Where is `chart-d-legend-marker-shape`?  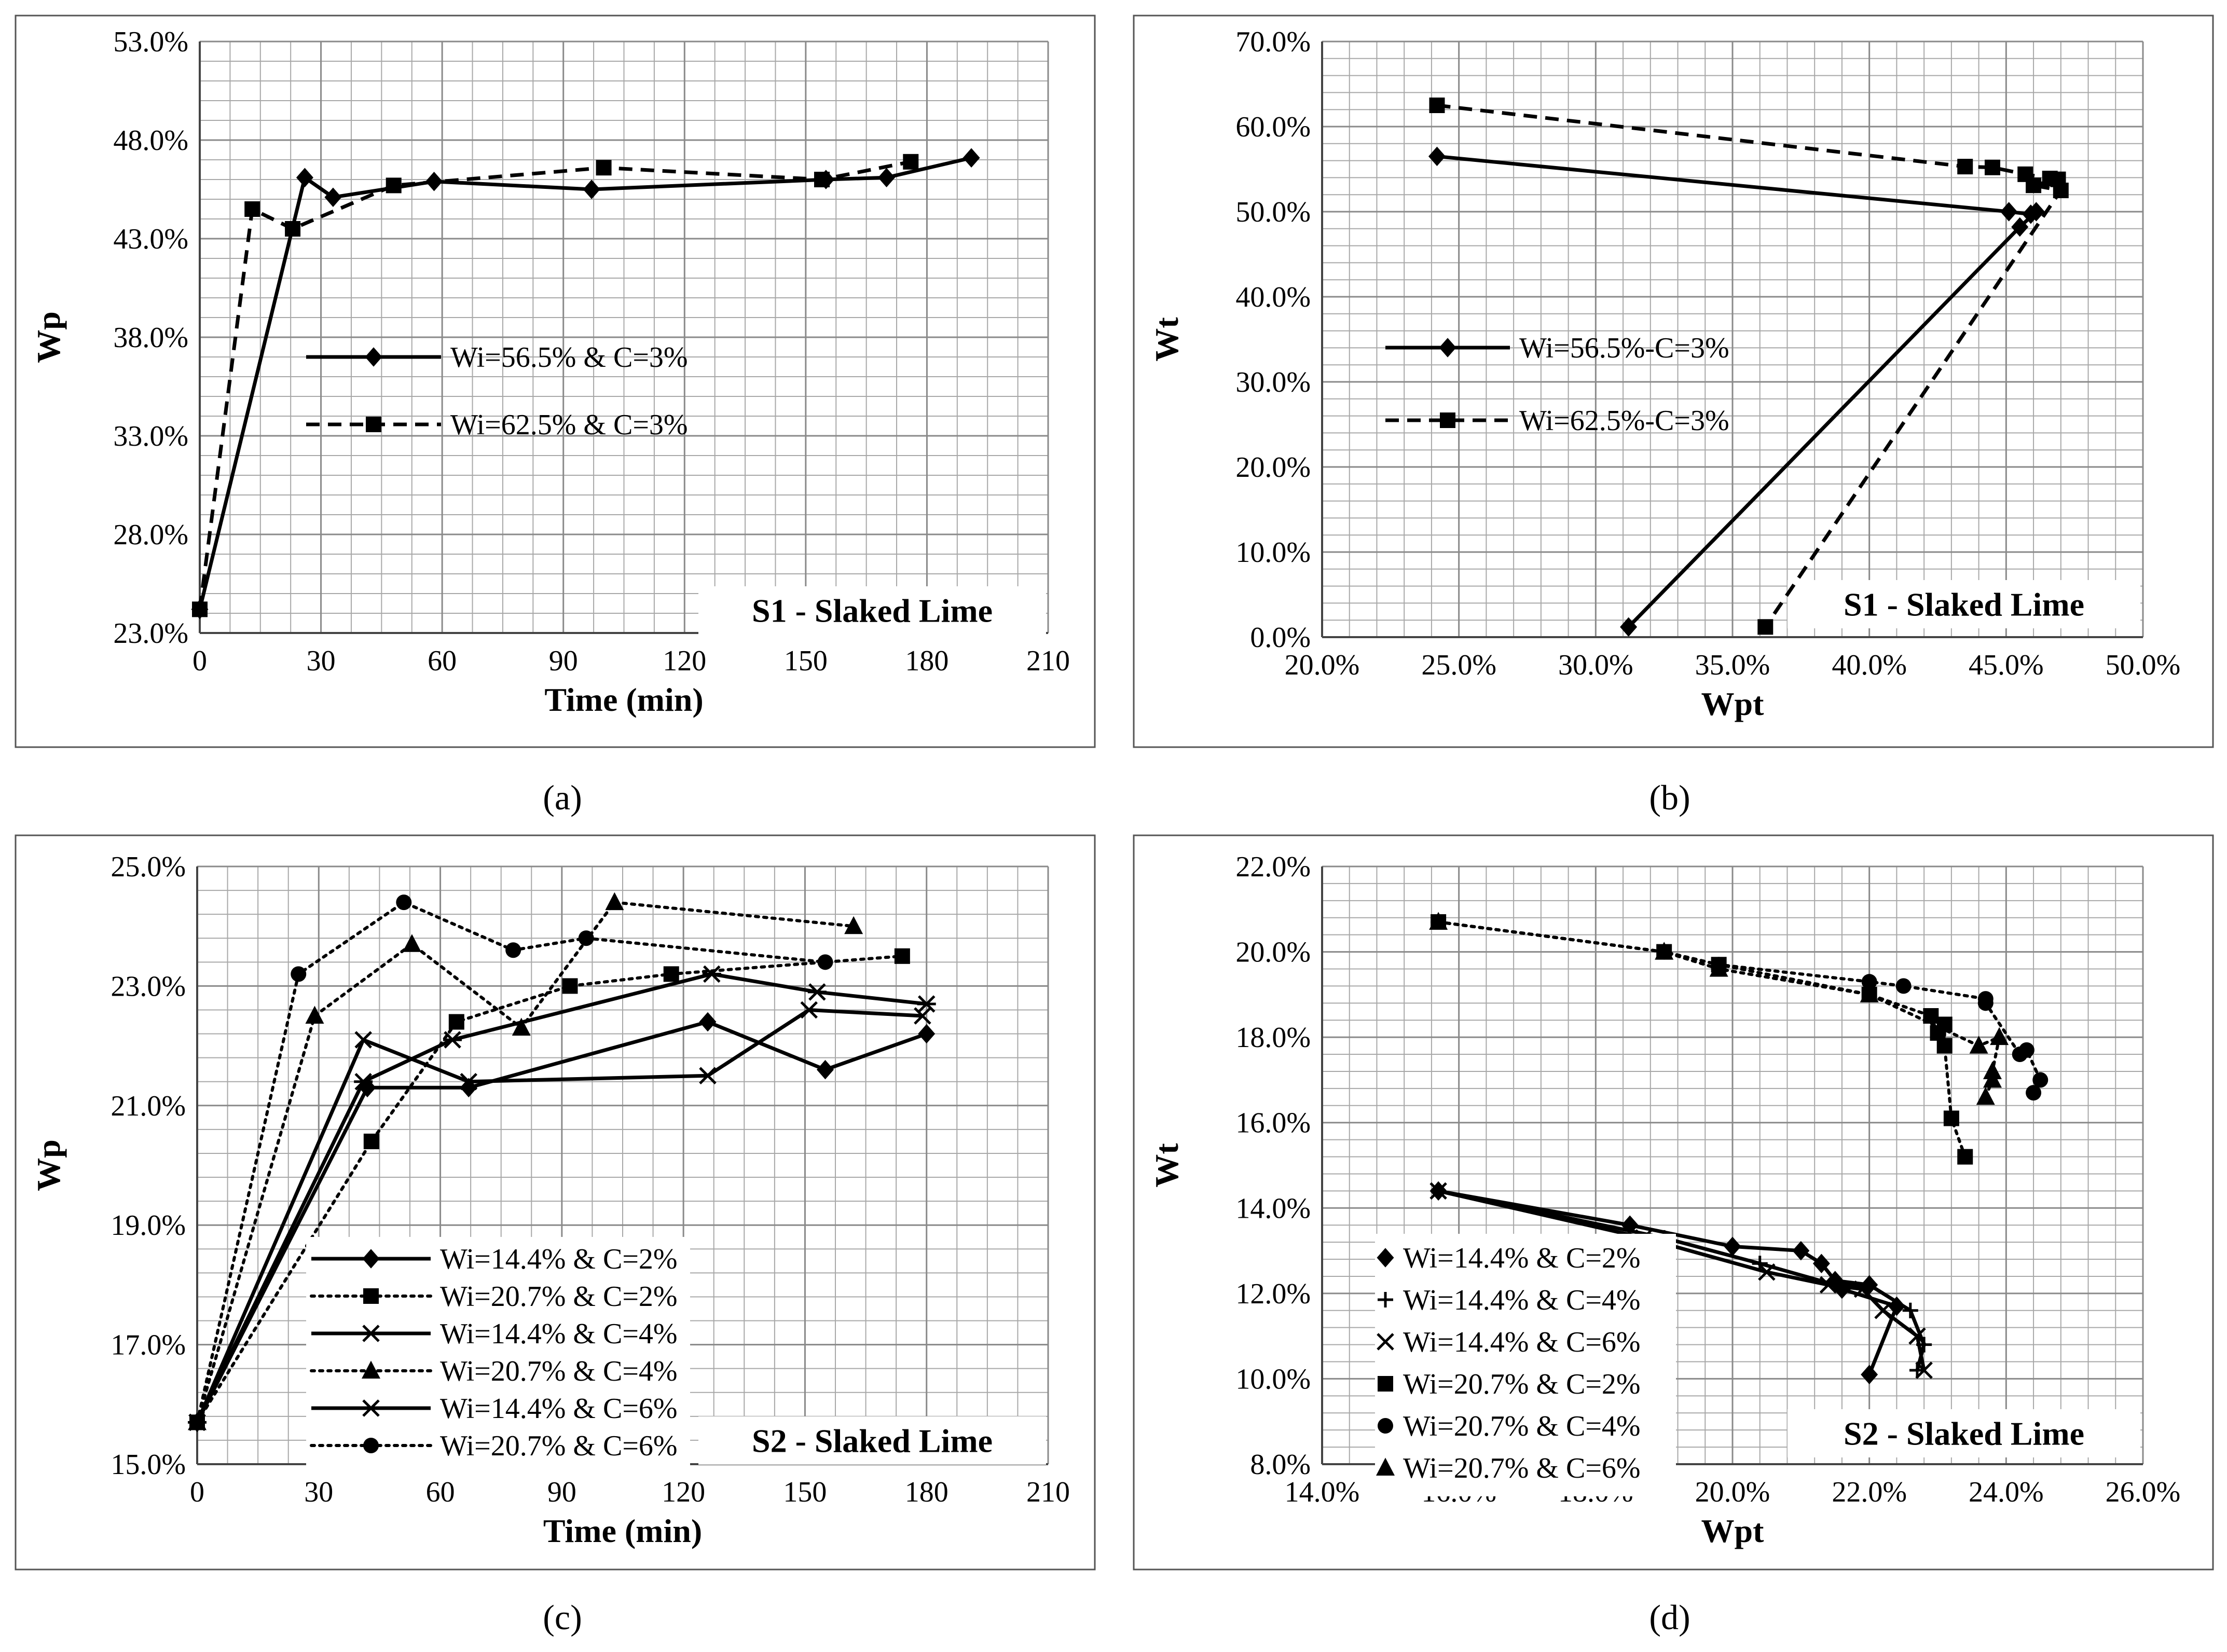 chart-d-legend-marker-shape is located at coordinates (1385, 1342).